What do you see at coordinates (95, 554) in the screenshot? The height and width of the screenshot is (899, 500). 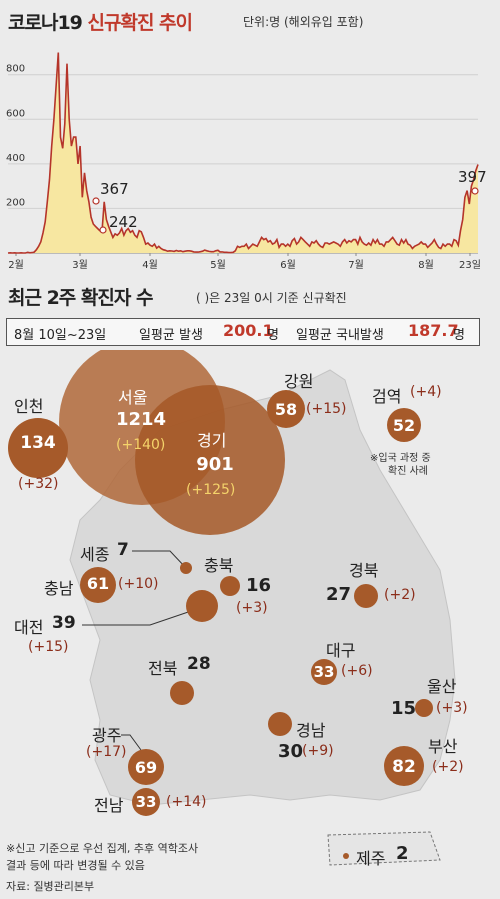 I see `label-sejong: 세종` at bounding box center [95, 554].